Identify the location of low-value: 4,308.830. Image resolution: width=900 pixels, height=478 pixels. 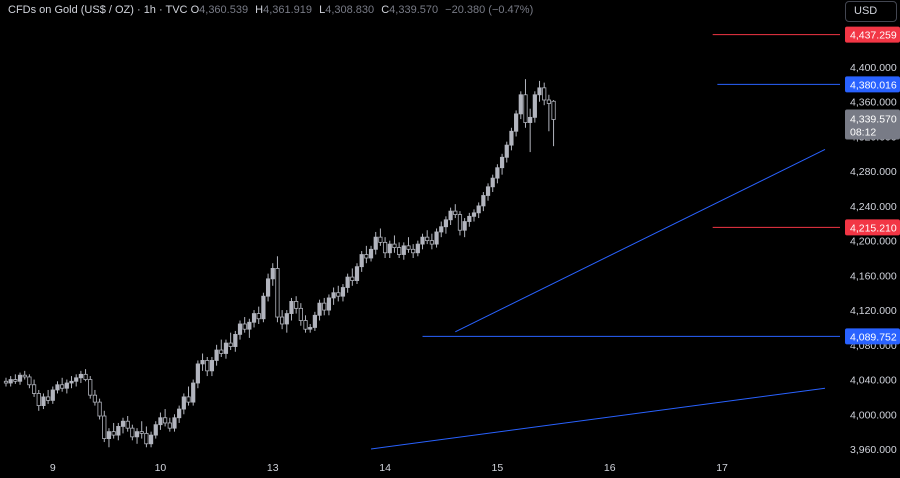
(350, 10).